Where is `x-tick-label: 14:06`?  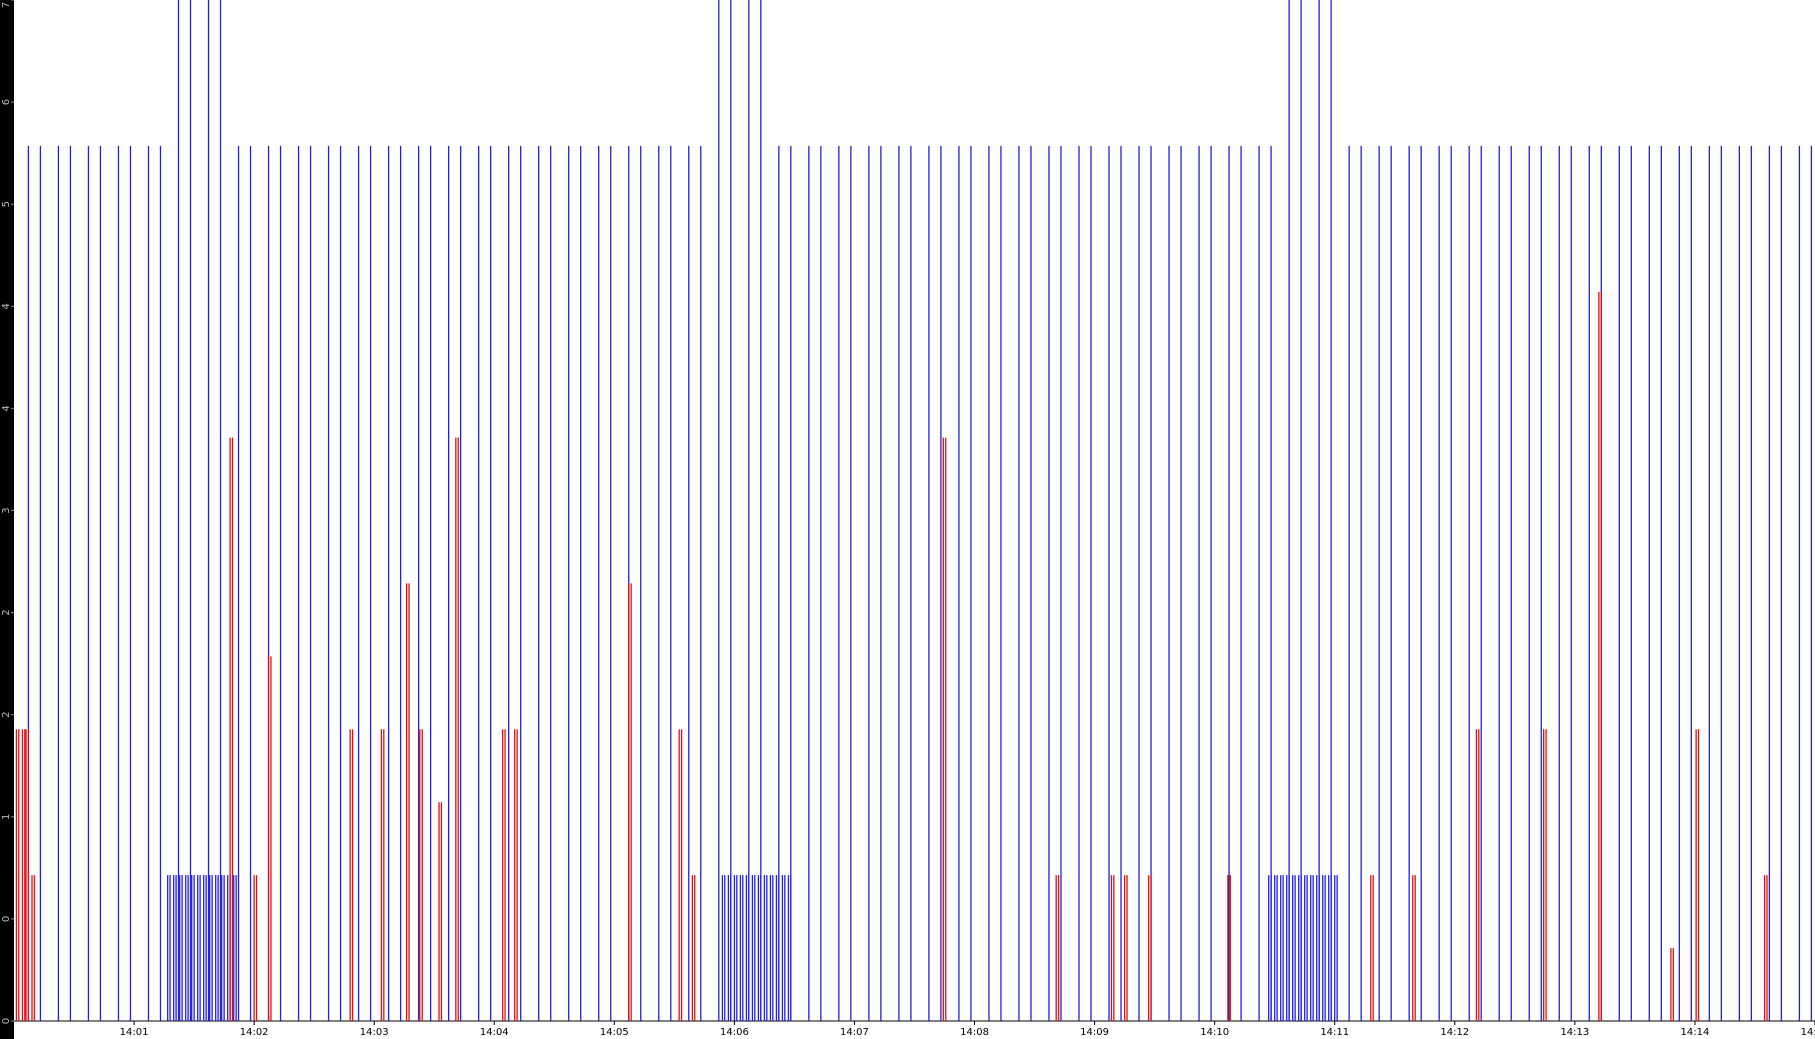
x-tick-label: 14:06 is located at coordinates (734, 1032).